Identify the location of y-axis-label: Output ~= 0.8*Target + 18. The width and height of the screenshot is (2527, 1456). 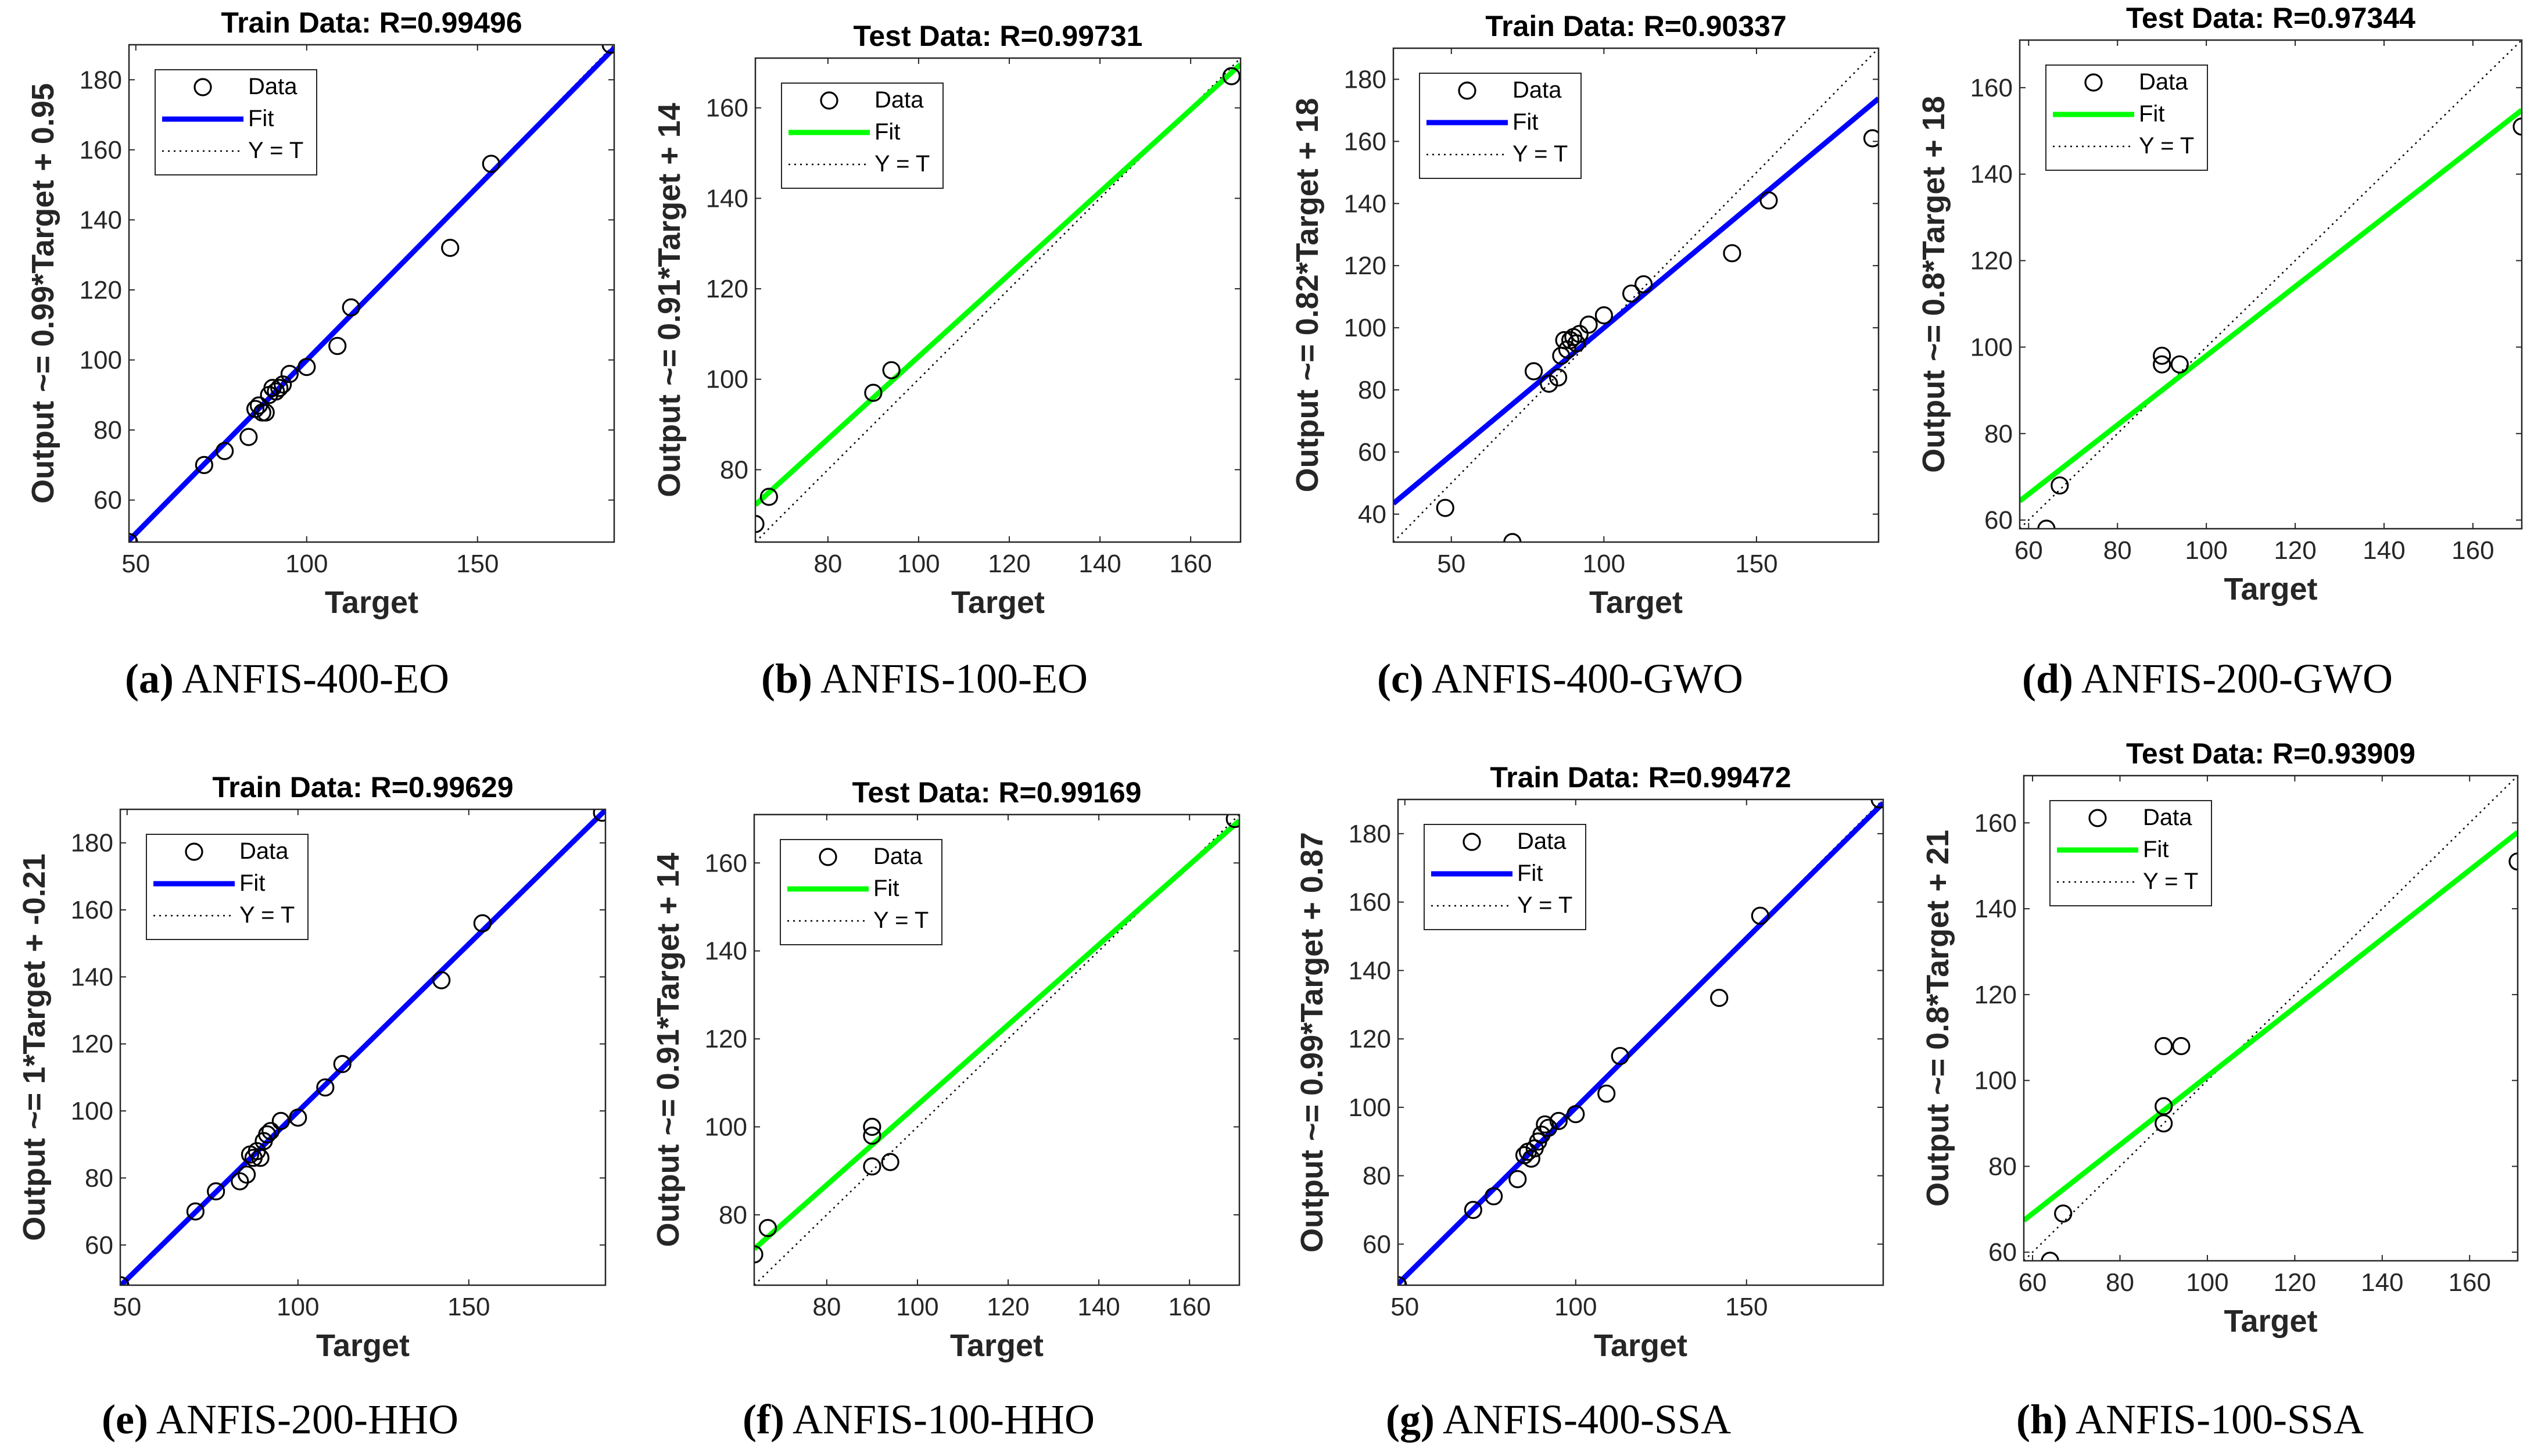
(1933, 285).